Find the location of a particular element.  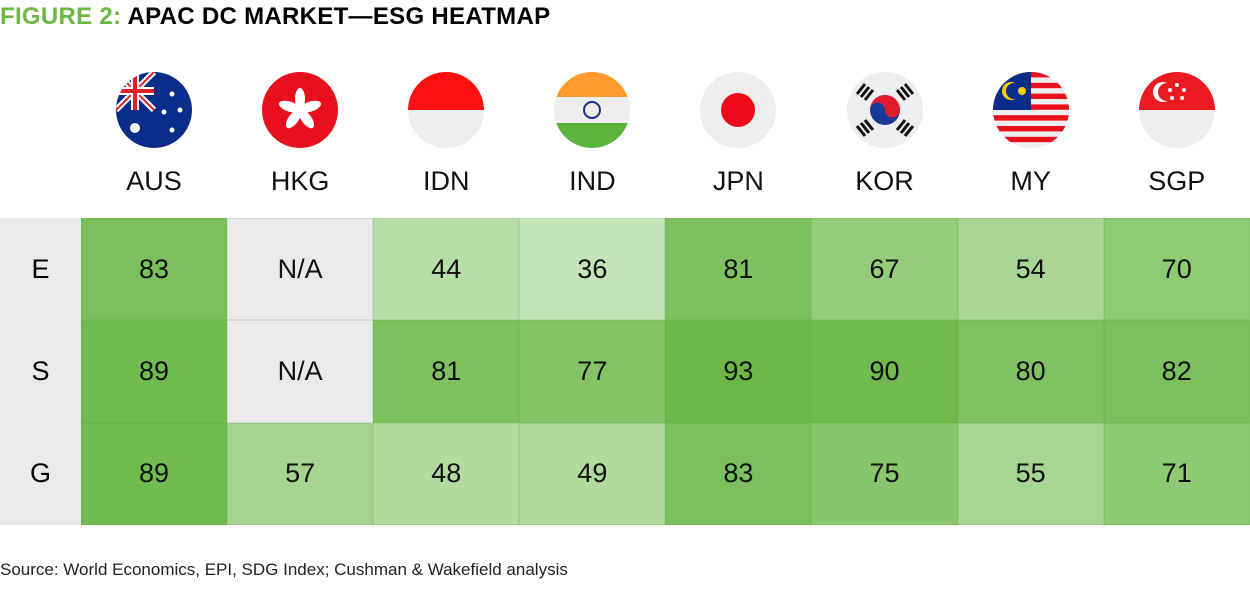

heatmap-cell: 93 is located at coordinates (738, 371).